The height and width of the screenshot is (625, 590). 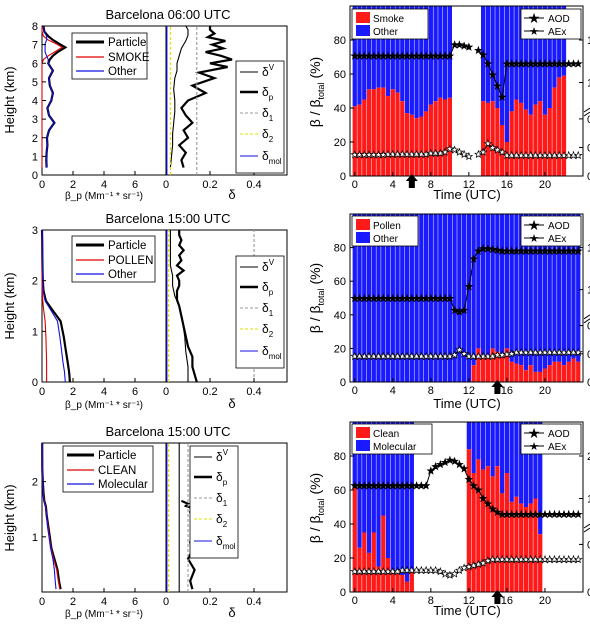 I want to click on right-tick-label: 2.0, so click(x=588, y=457).